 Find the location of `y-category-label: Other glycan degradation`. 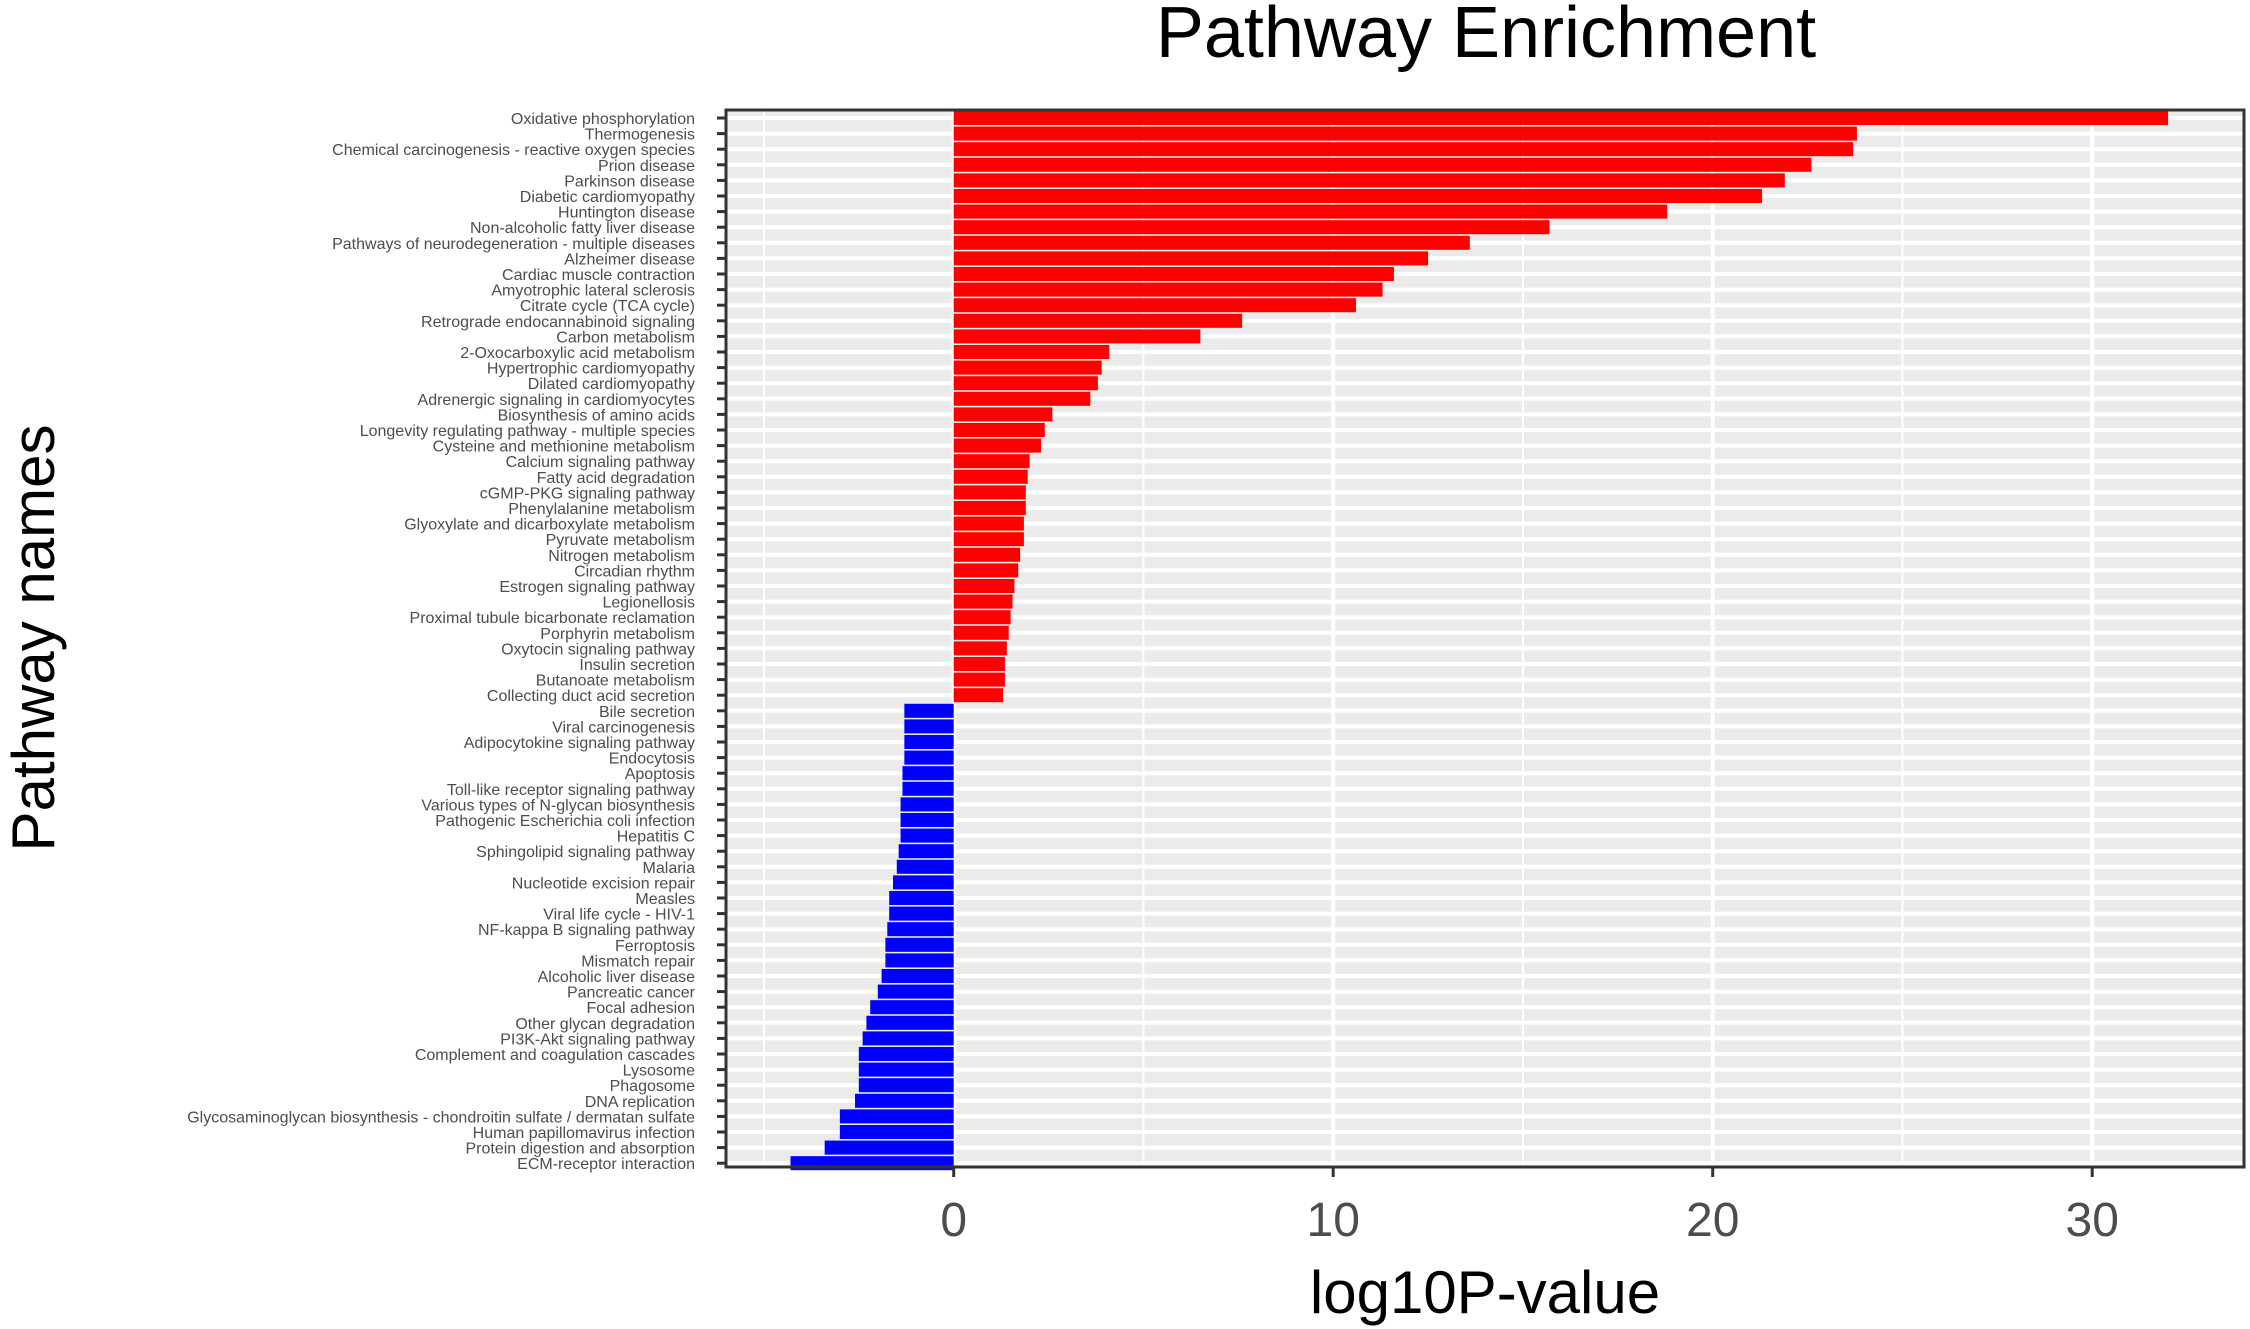

y-category-label: Other glycan degradation is located at coordinates (605, 1024).